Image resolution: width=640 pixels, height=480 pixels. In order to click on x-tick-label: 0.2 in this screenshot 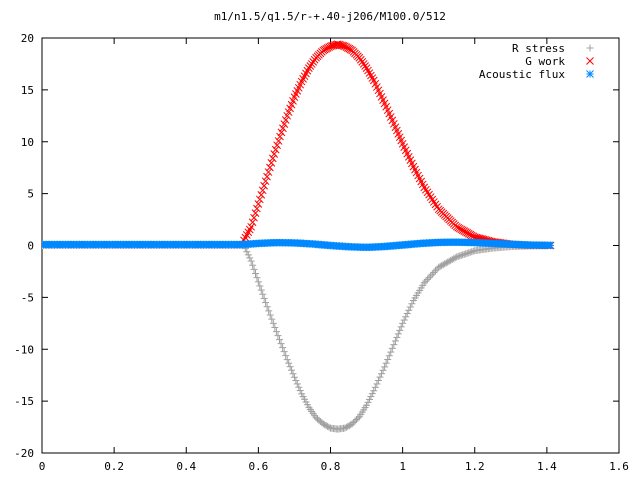, I will do `click(114, 466)`.